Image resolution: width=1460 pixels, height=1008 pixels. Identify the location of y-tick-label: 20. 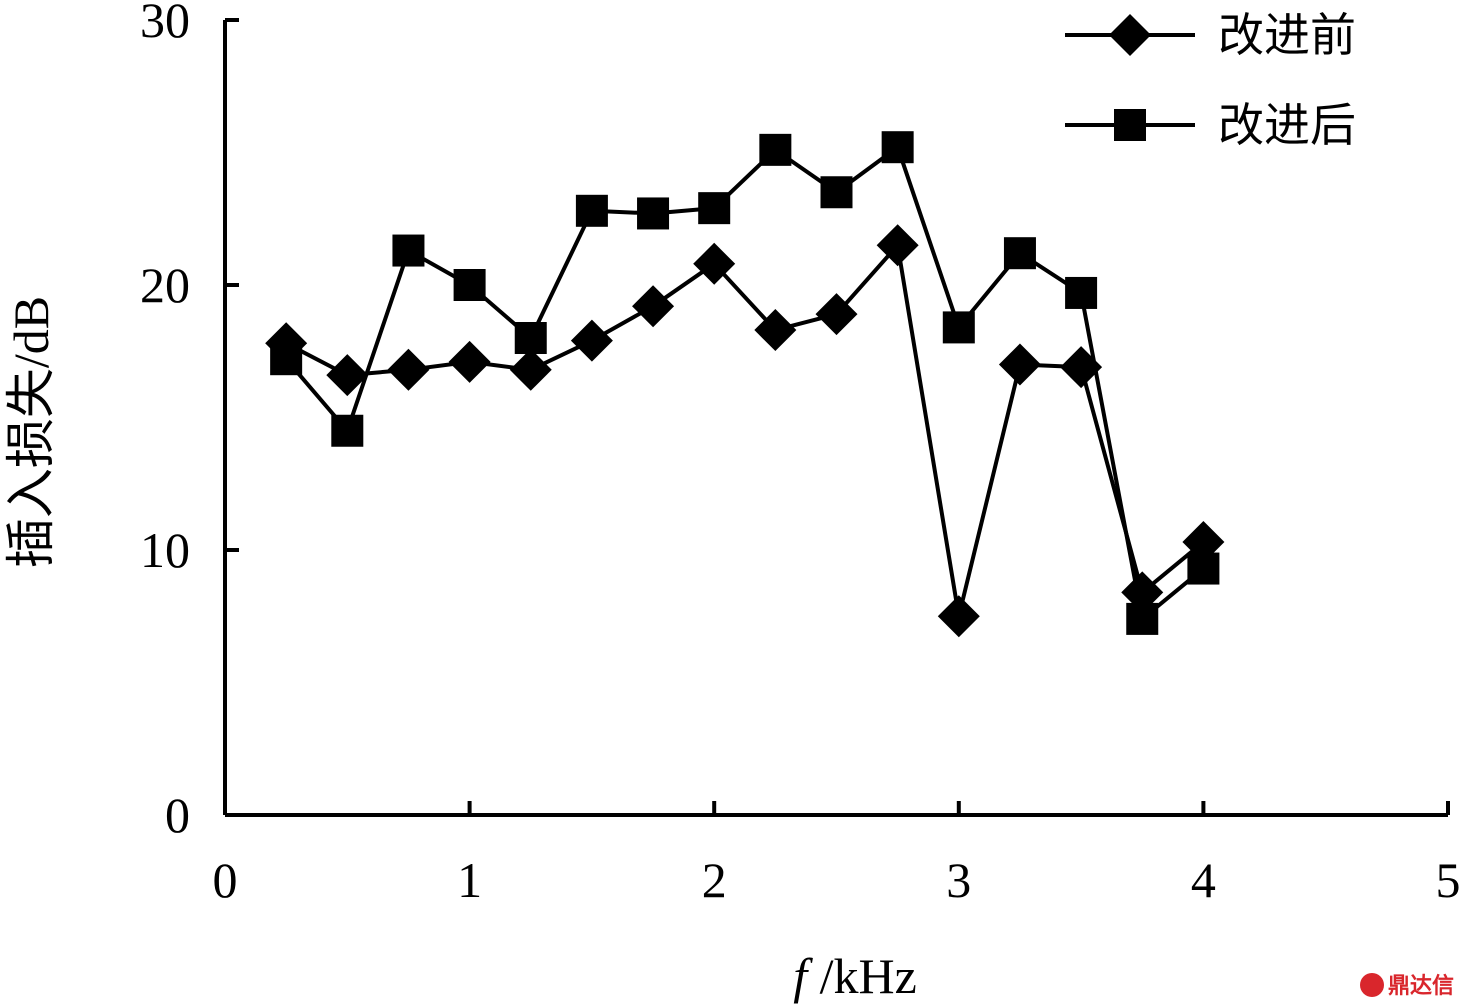
(165, 285).